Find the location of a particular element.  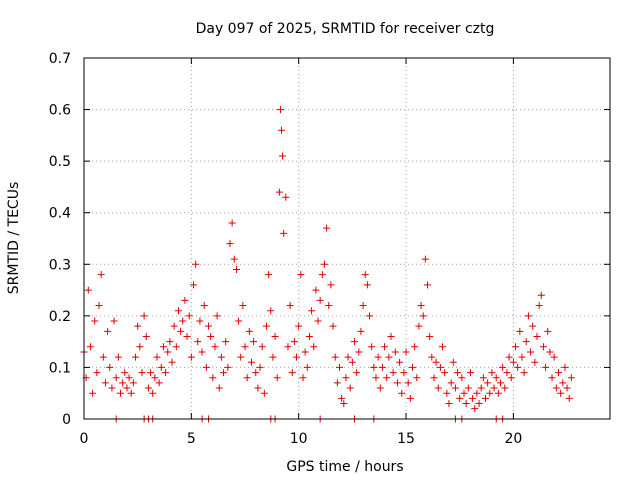

y-tick-label: 0 is located at coordinates (66, 420).